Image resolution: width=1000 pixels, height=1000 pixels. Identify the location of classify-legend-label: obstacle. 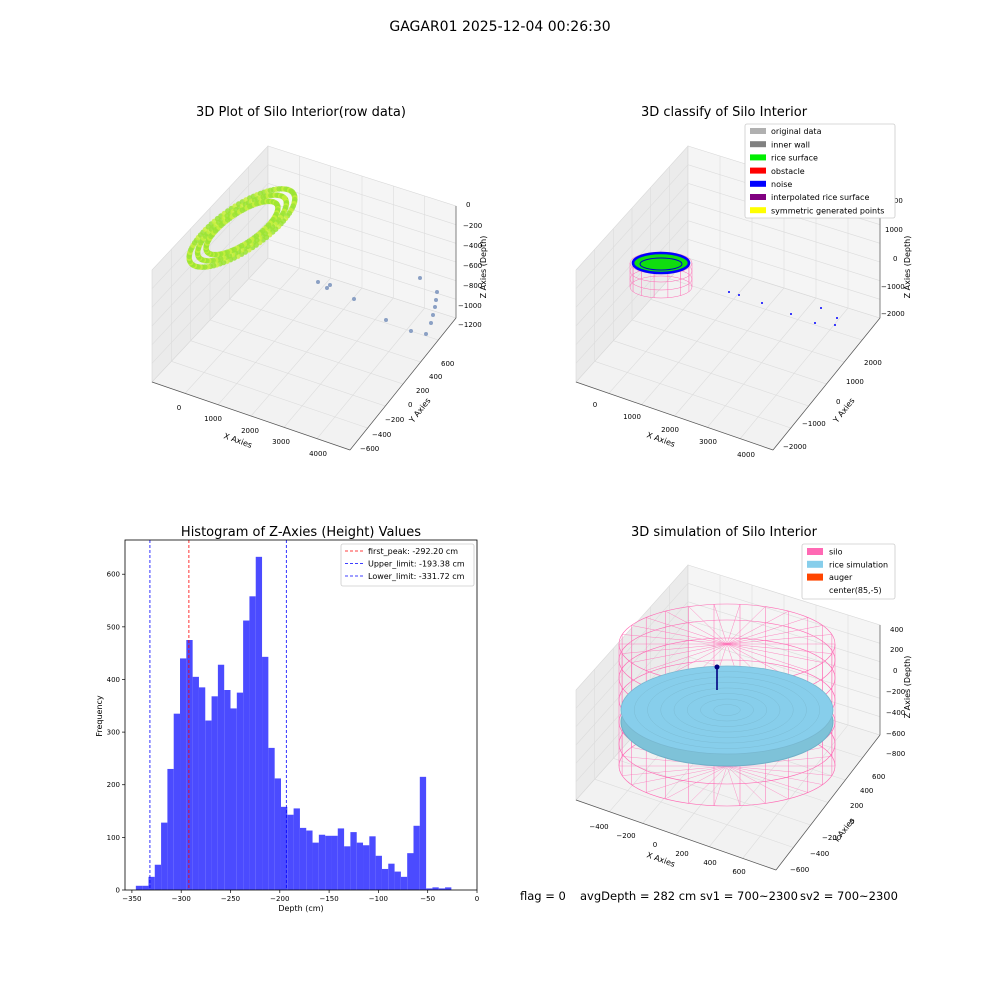
(788, 171).